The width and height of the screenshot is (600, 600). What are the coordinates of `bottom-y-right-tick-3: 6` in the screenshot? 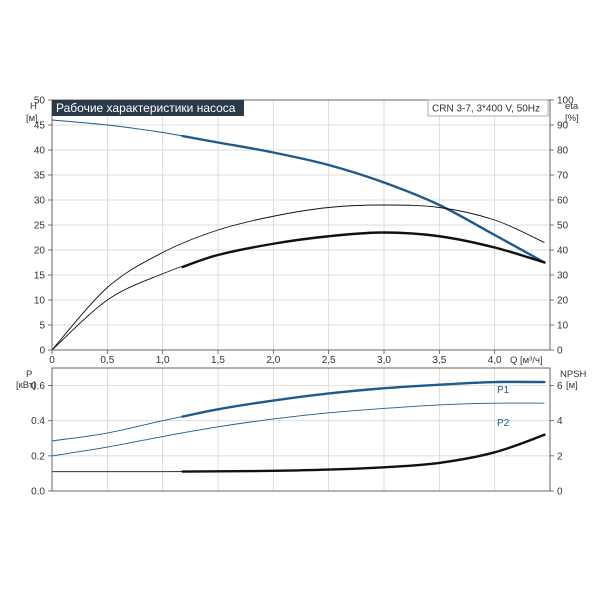 It's located at (560, 386).